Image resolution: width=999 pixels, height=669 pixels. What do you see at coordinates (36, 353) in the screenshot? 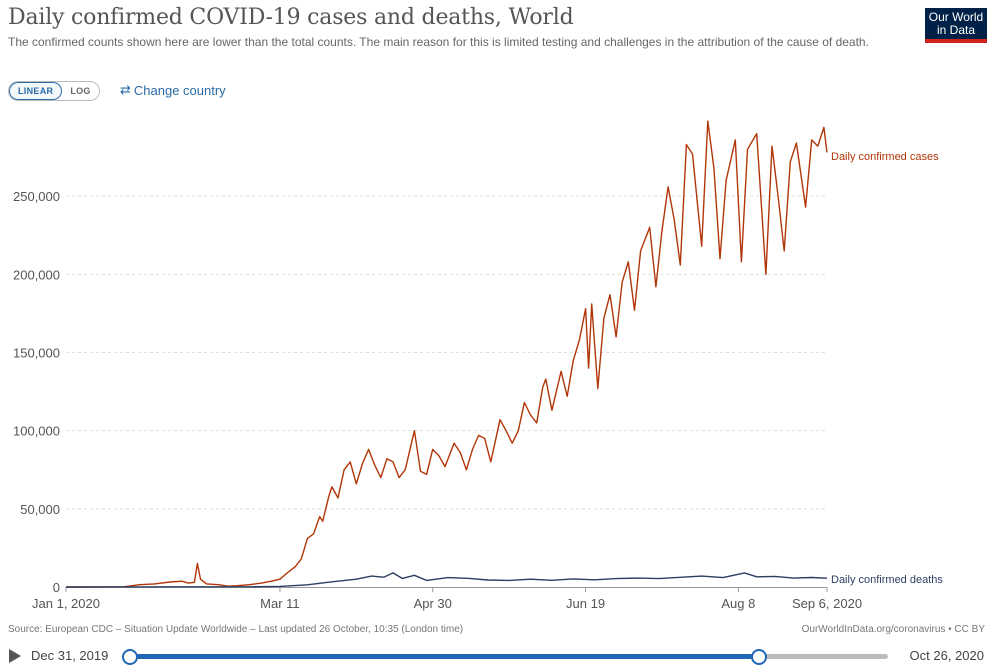
I see `y-tick-label: 150,000` at bounding box center [36, 353].